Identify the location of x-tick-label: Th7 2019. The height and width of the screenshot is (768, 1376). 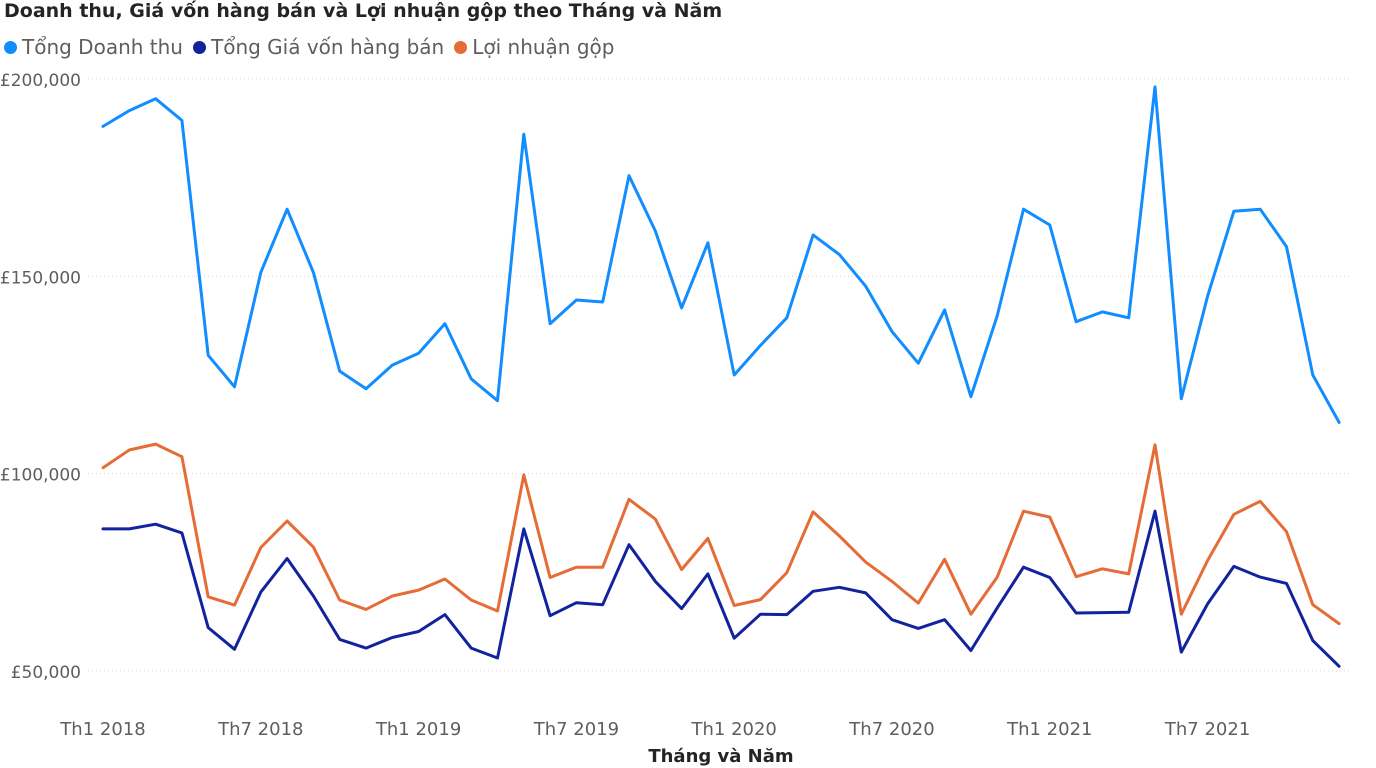
(576, 729).